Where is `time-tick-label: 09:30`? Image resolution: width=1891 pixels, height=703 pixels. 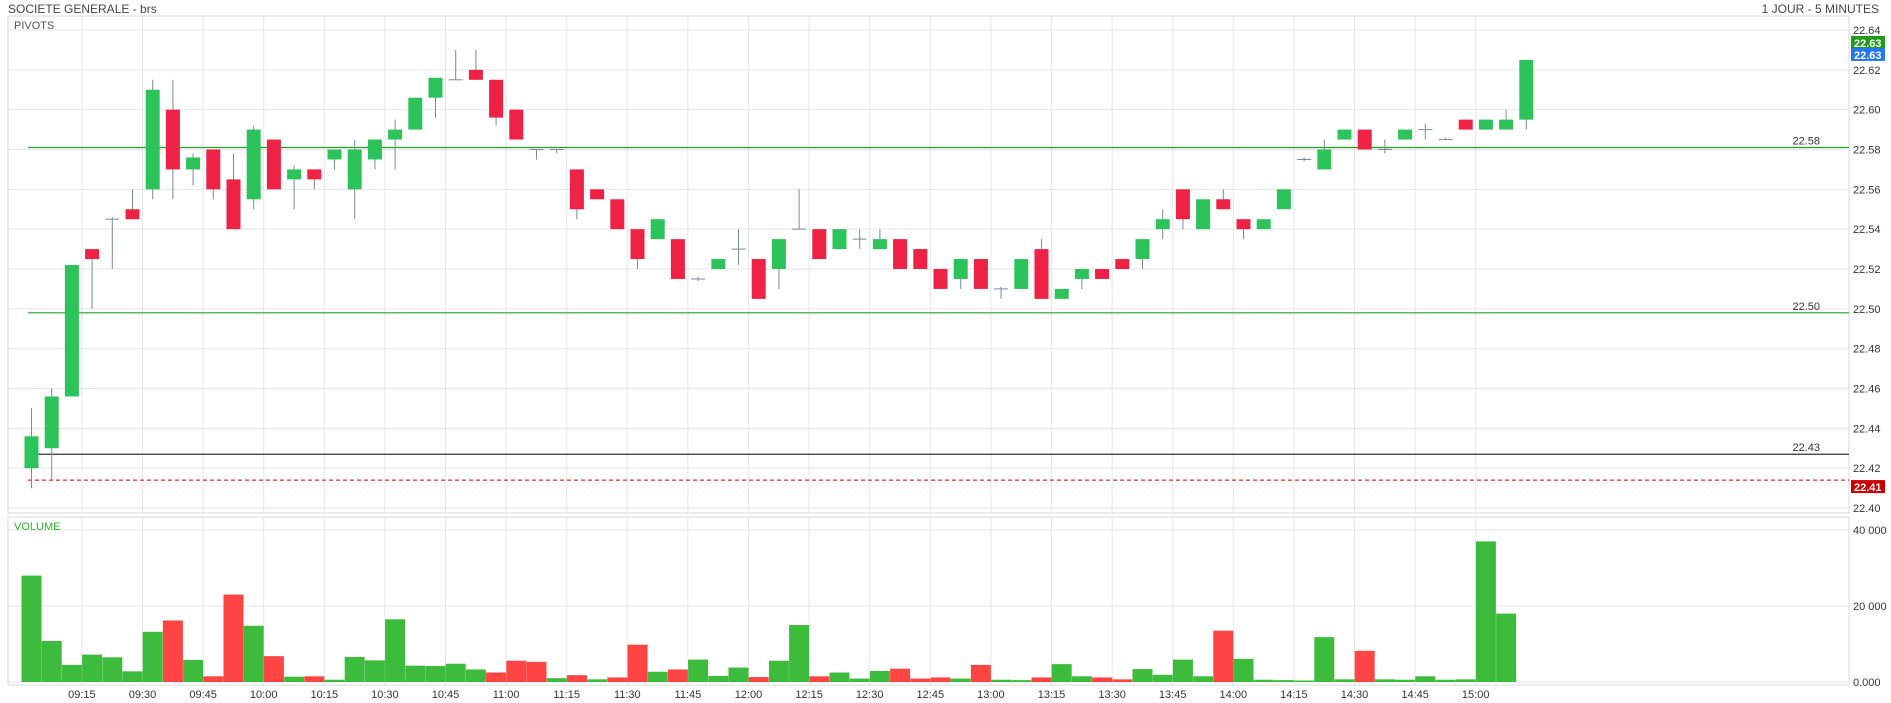
time-tick-label: 09:30 is located at coordinates (143, 695).